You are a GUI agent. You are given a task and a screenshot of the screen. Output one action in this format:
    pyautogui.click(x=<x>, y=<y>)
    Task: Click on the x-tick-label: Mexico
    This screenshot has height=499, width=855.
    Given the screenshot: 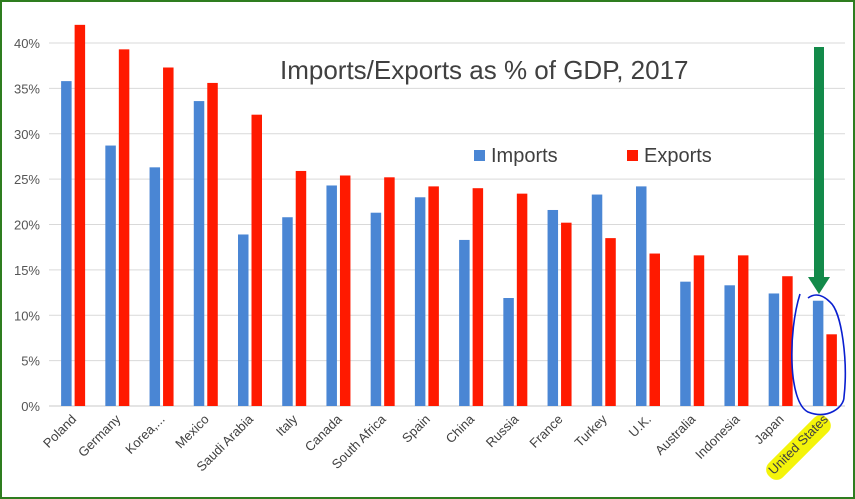 What is the action you would take?
    pyautogui.click(x=192, y=432)
    